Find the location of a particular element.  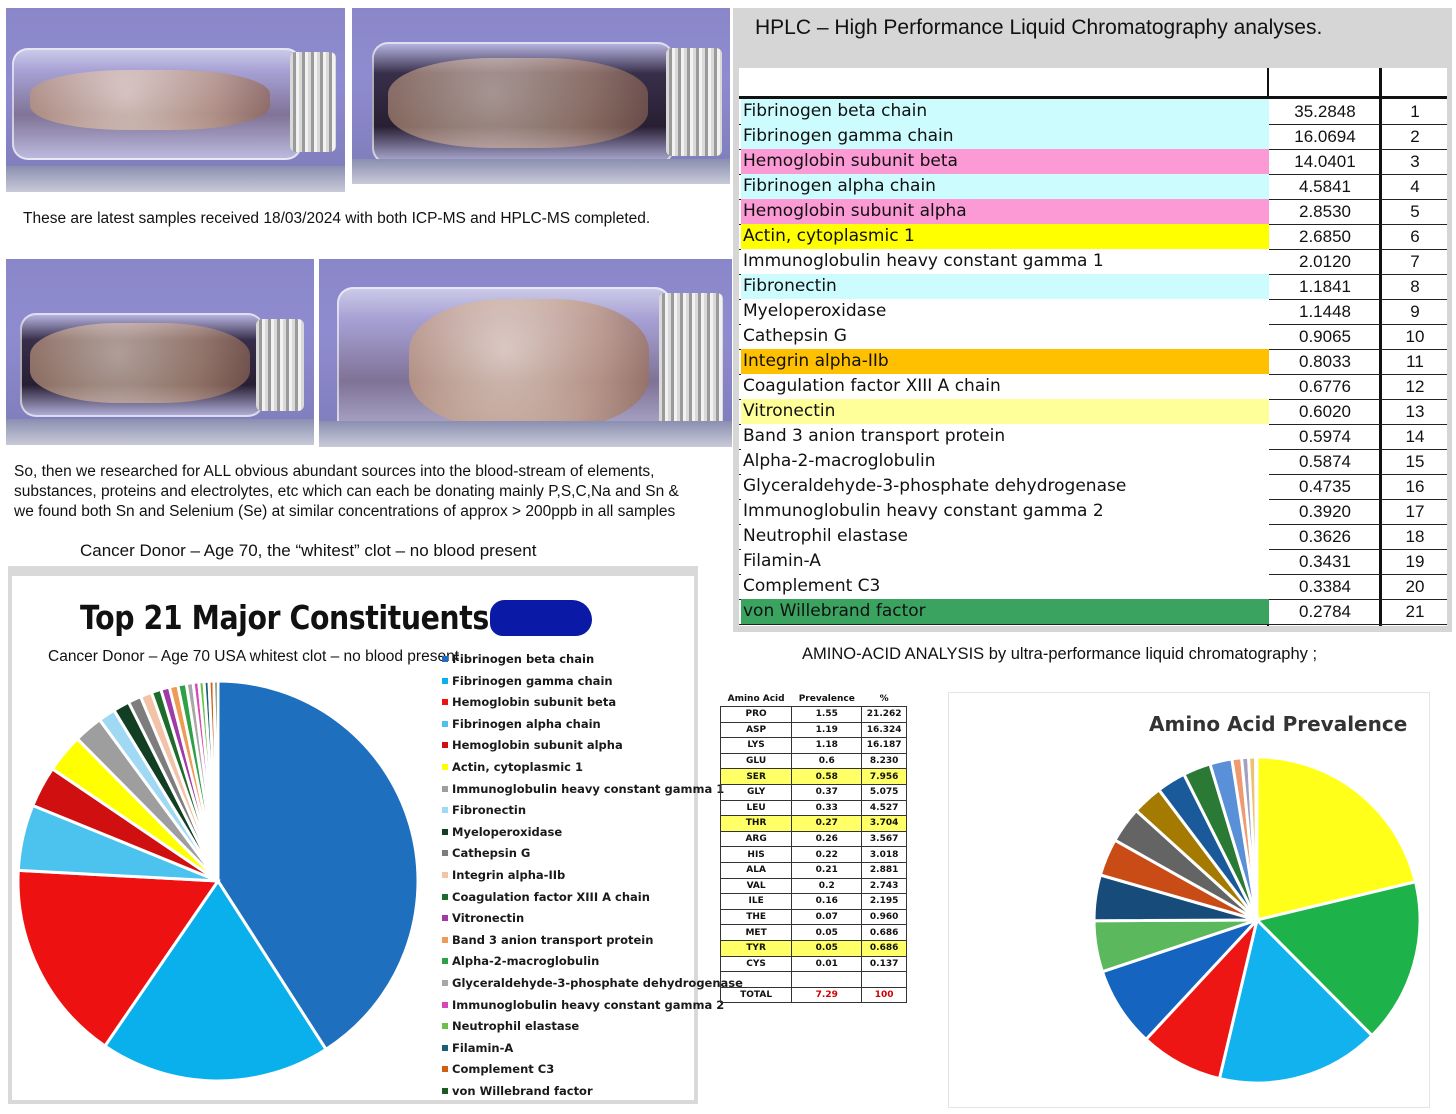

hplc-protein-name: Fibrinogen beta chain is located at coordinates (1005, 111).